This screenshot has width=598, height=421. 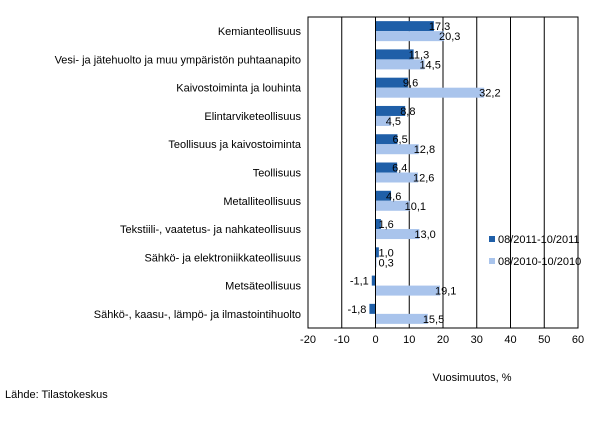 I want to click on value-label: 0,3, so click(x=386, y=263).